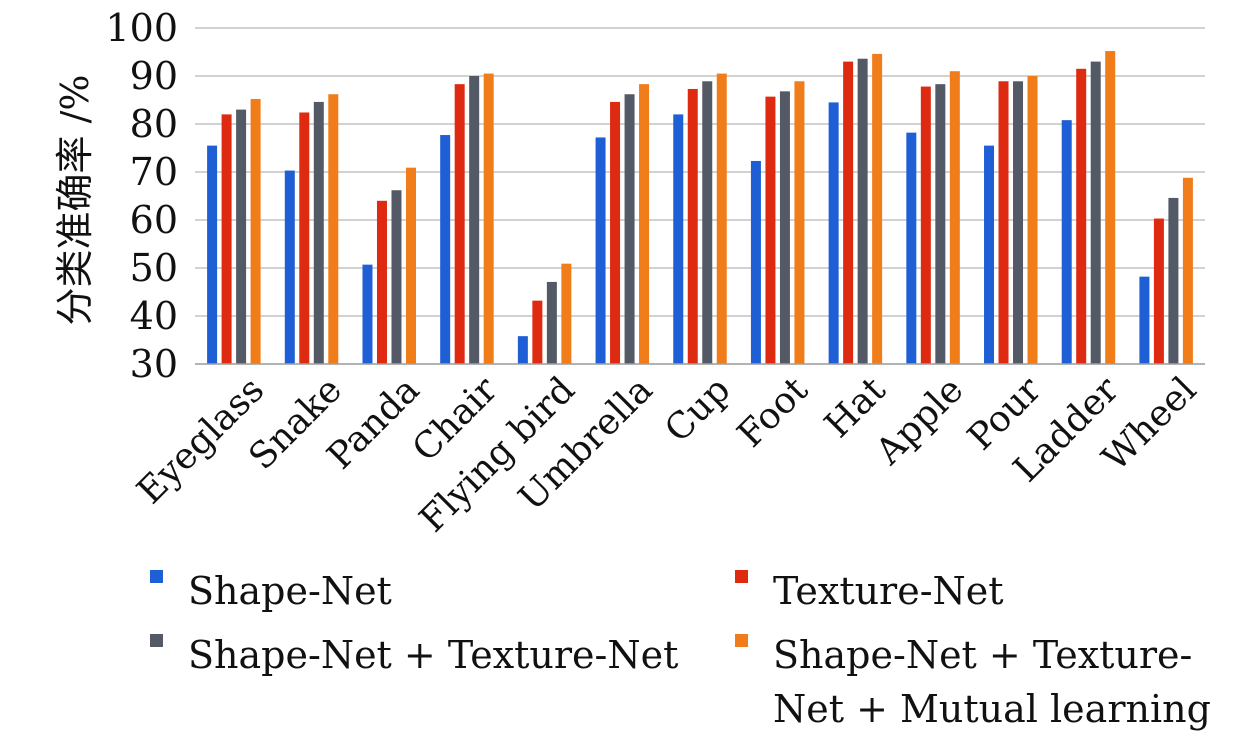 The width and height of the screenshot is (1260, 735). I want to click on bar-wheel-s1, so click(1144, 320).